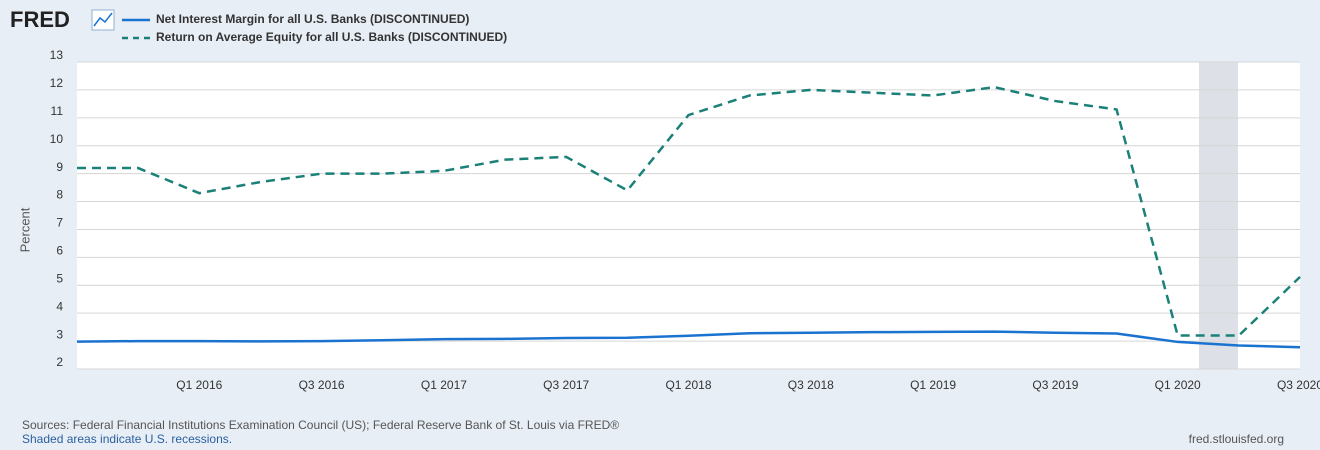 Image resolution: width=1320 pixels, height=450 pixels. I want to click on x-tick-label: Q3 2018, so click(811, 385).